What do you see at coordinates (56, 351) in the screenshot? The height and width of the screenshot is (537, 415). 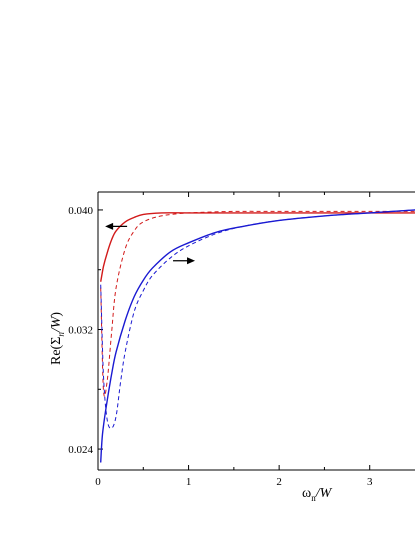 I see `y-label-start: Re(Σ` at bounding box center [56, 351].